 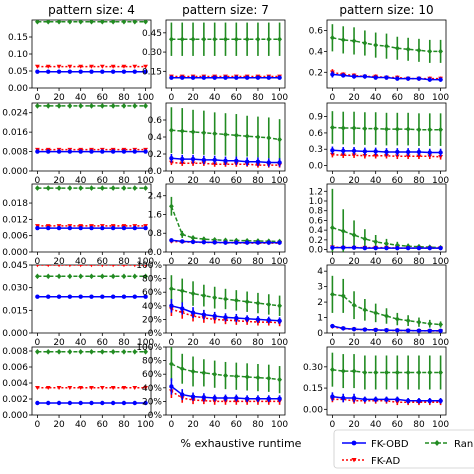 I want to click on y-tick-label: 0.002, so click(x=15, y=400).